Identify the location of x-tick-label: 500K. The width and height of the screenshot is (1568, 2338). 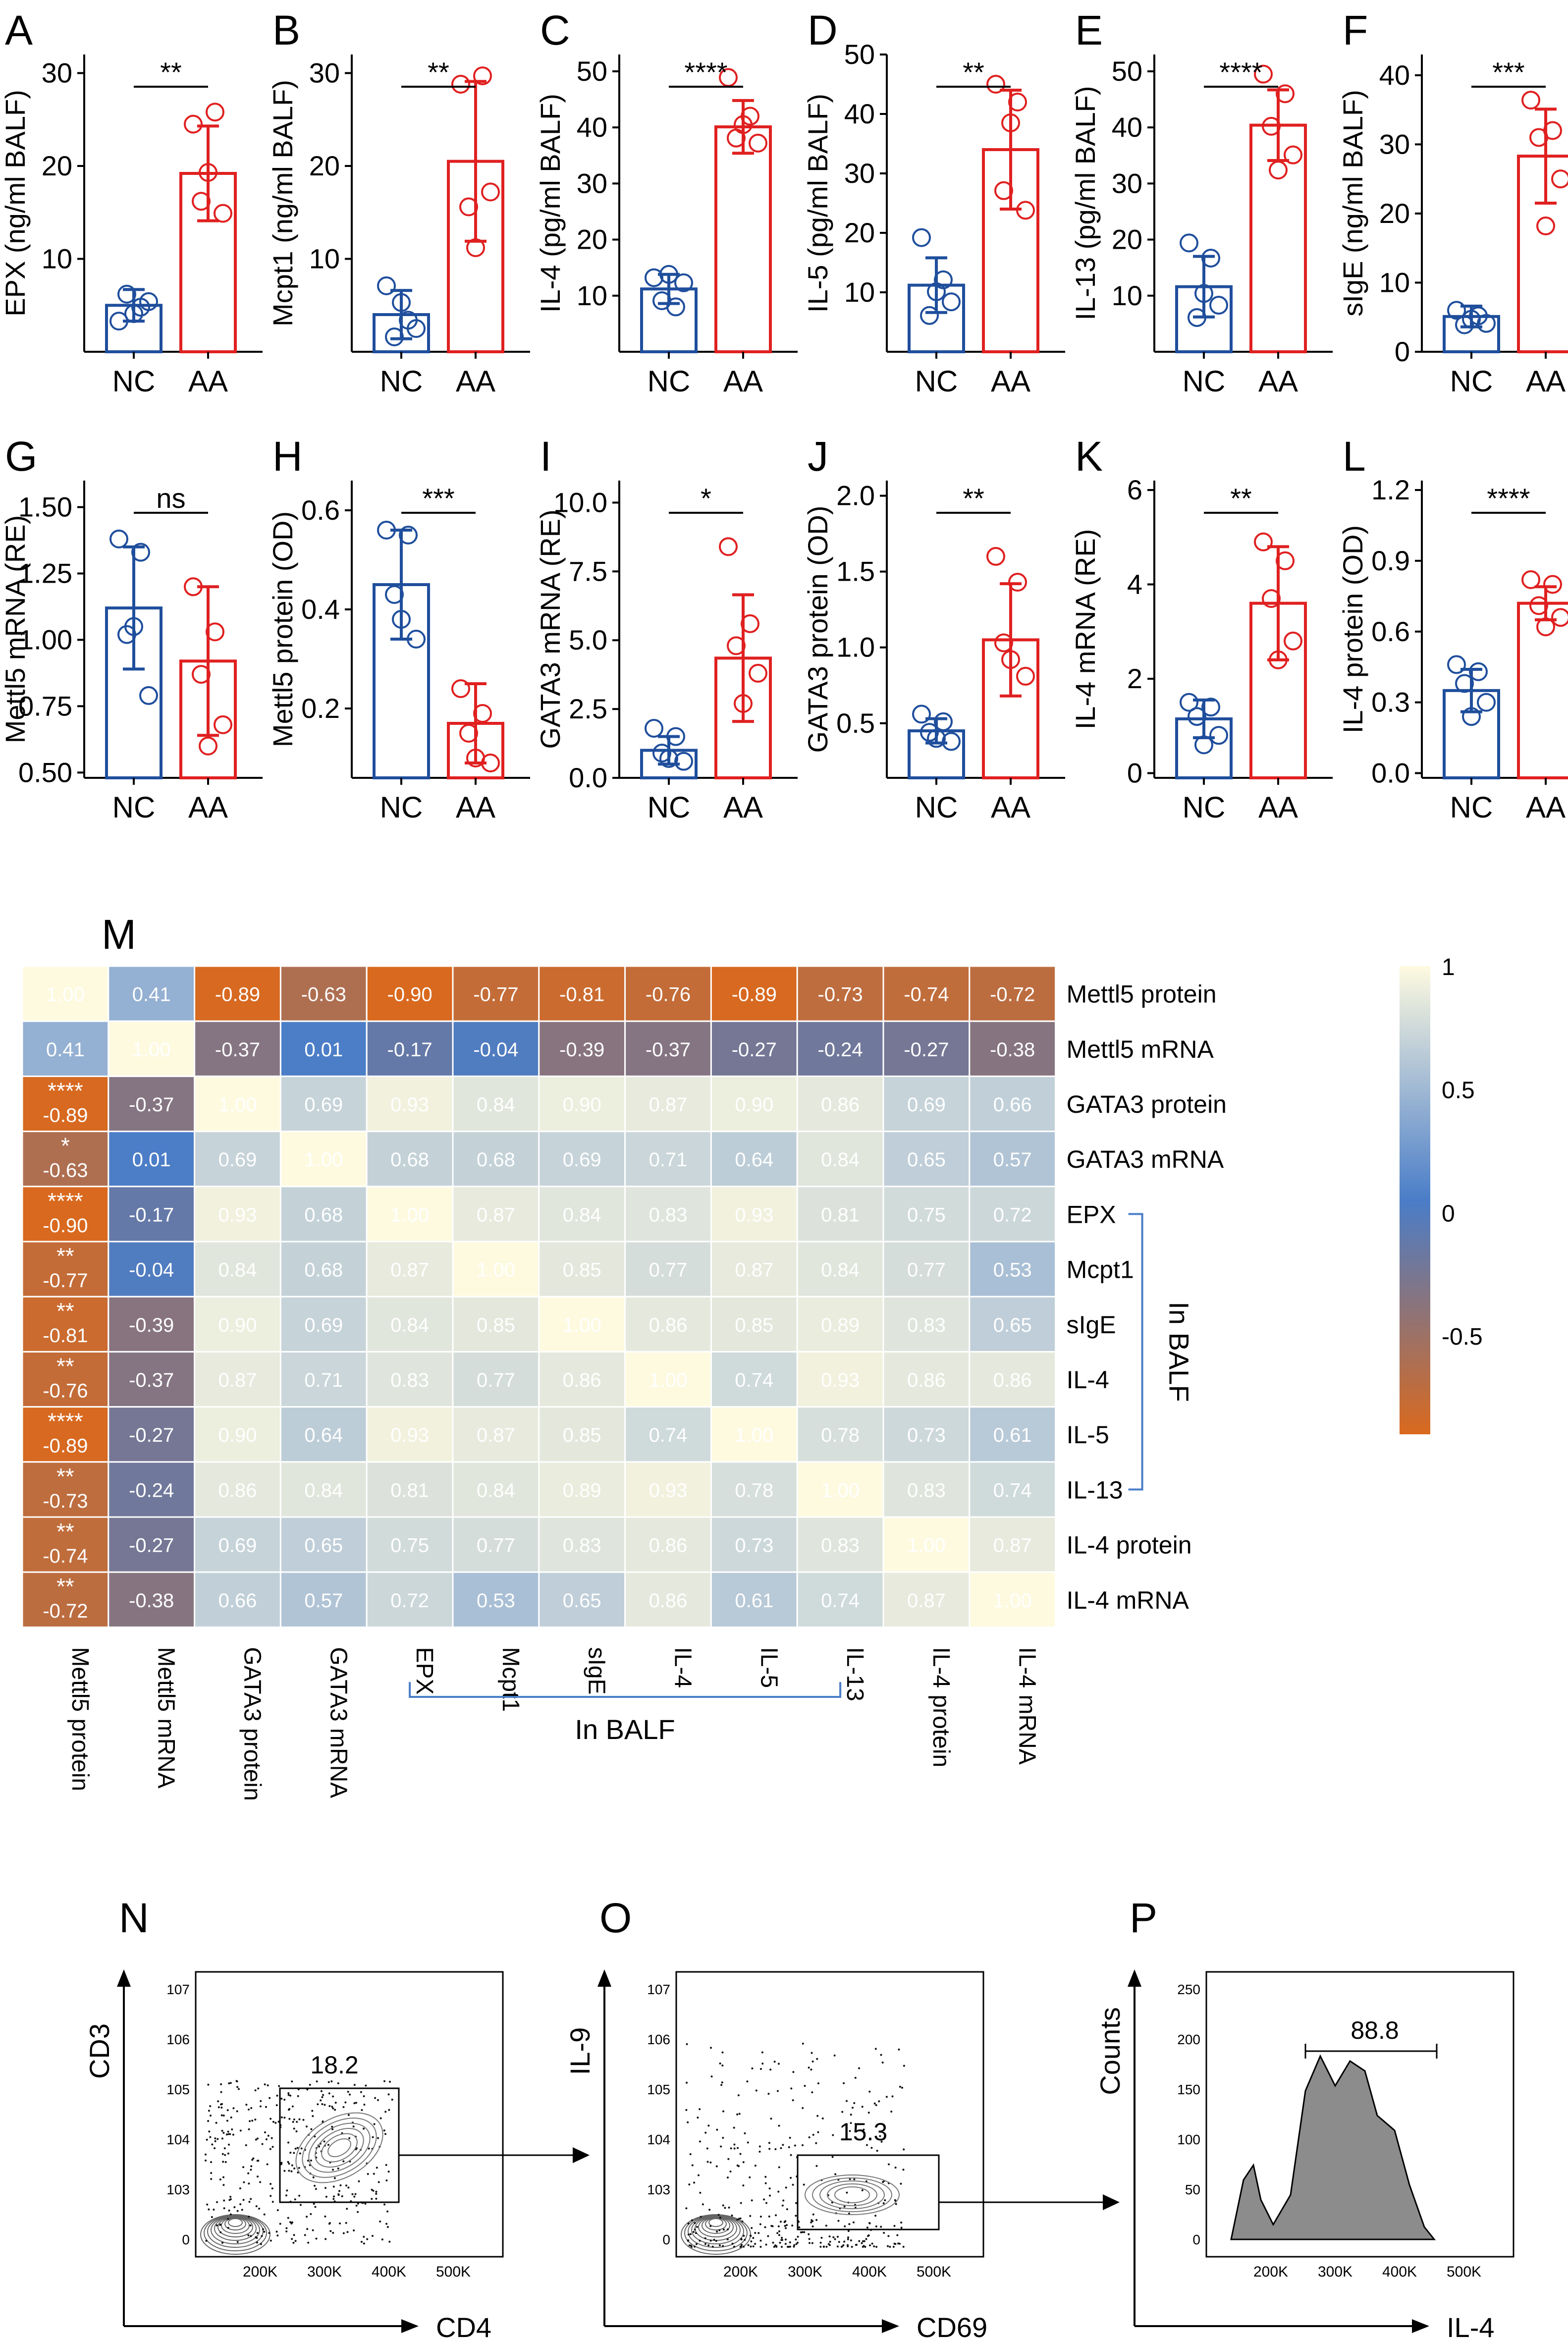
(934, 2272).